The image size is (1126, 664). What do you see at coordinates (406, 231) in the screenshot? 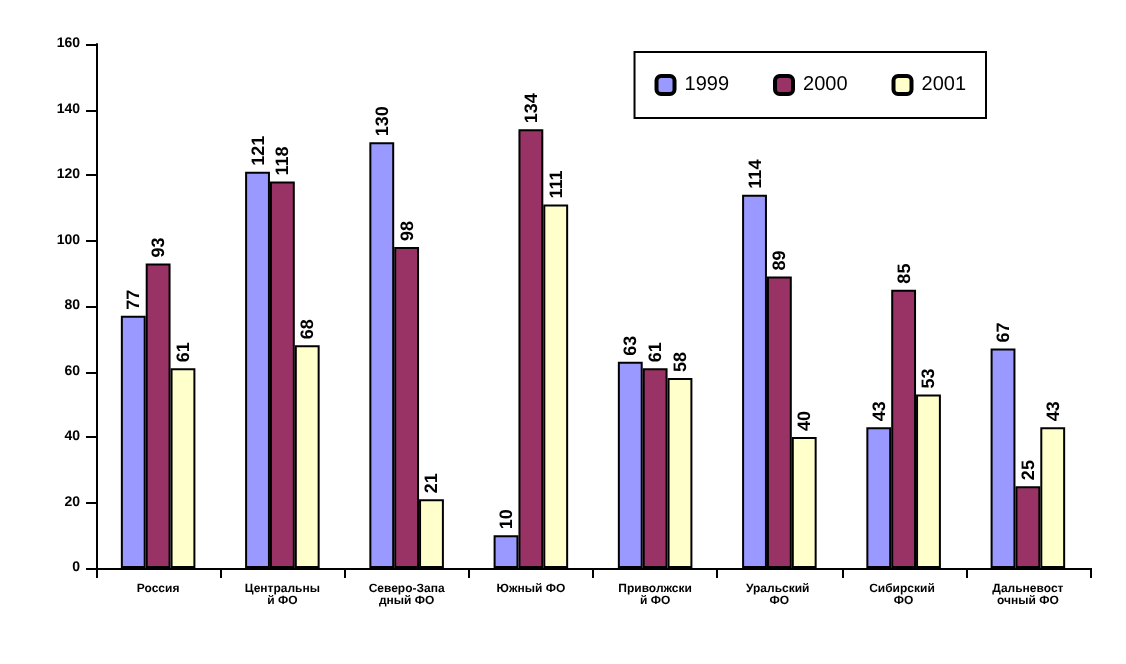
I see `data-label: 98` at bounding box center [406, 231].